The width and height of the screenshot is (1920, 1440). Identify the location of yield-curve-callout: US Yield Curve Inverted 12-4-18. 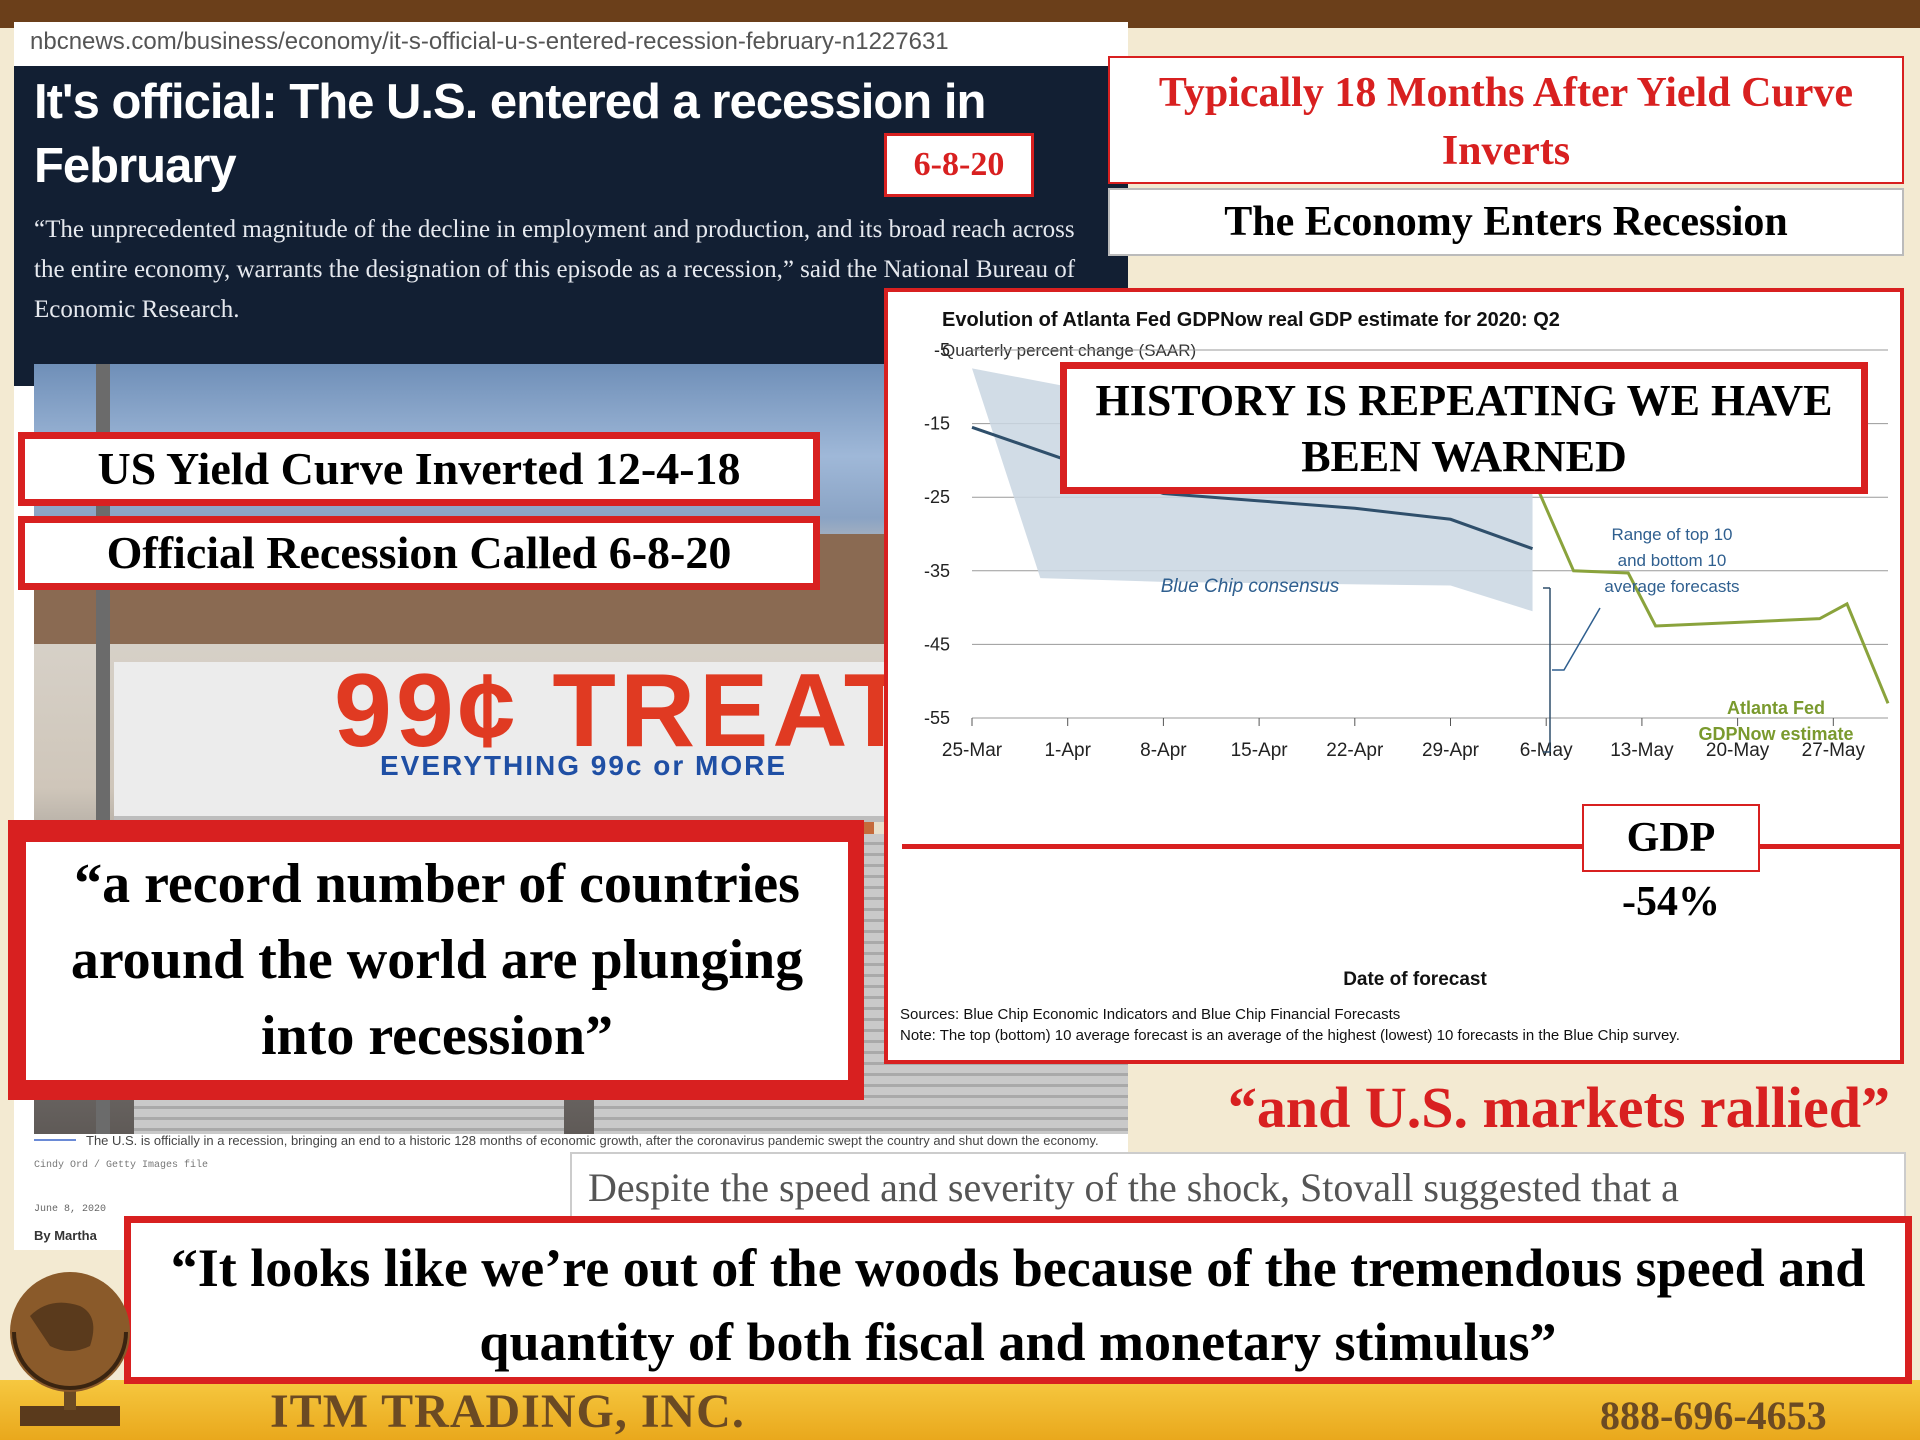
(419, 469).